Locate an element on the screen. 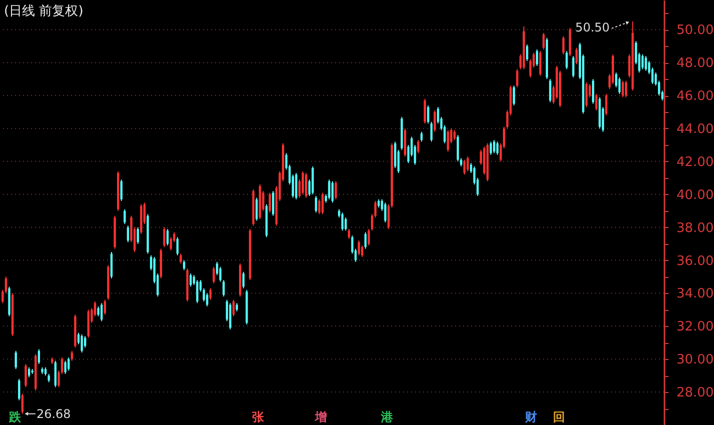 The height and width of the screenshot is (425, 714). annotation: 张 is located at coordinates (258, 417).